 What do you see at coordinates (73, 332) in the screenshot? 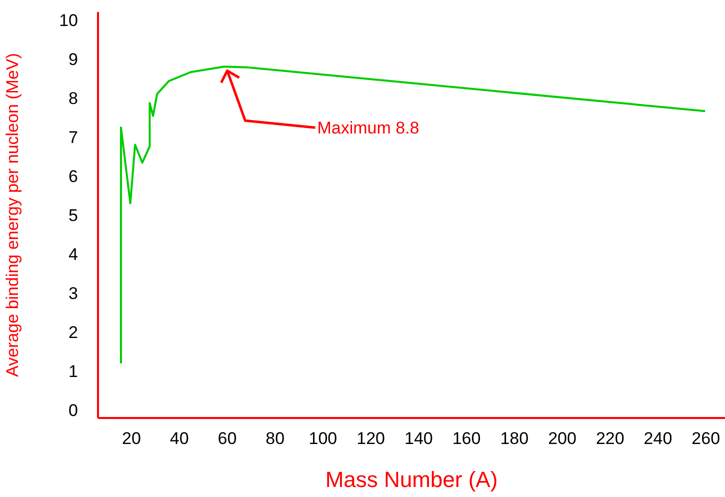
I see `y-tick-label: 2` at bounding box center [73, 332].